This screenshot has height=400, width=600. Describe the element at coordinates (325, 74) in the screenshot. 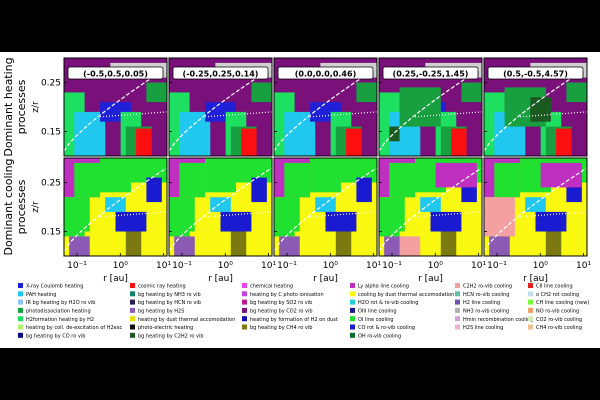

I see `panel-label: (0.0,0.0,0.46)` at that location.